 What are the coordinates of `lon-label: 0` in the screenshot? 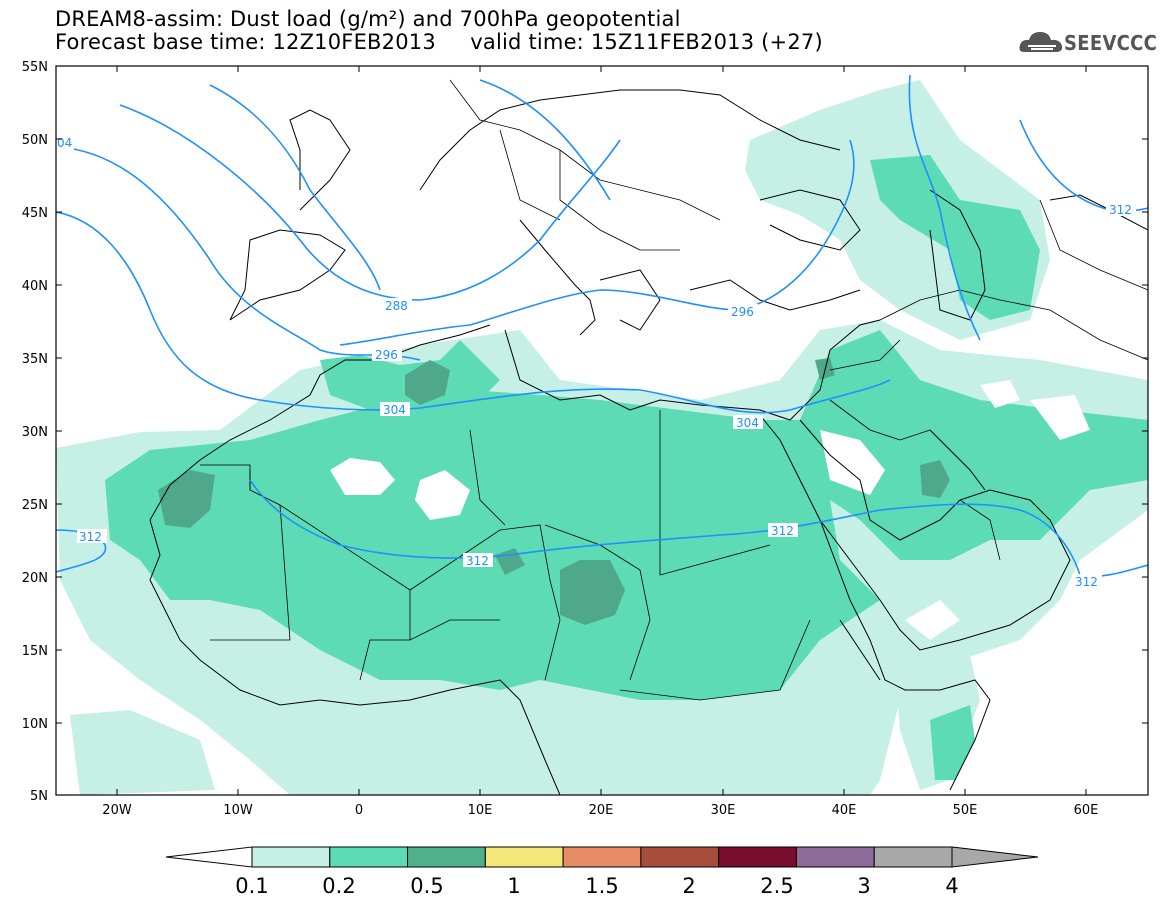 It's located at (359, 810).